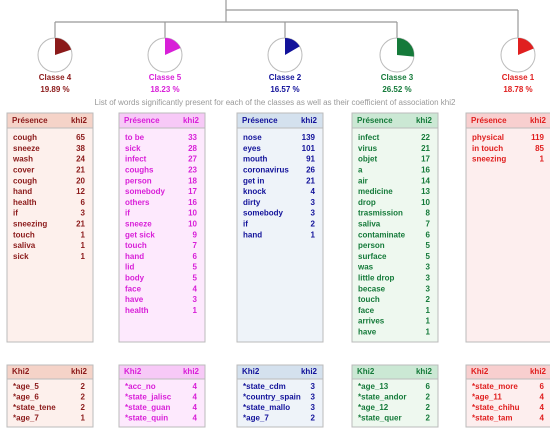 The image size is (550, 433). Describe the element at coordinates (22, 191) in the screenshot. I see `word: hand` at that location.